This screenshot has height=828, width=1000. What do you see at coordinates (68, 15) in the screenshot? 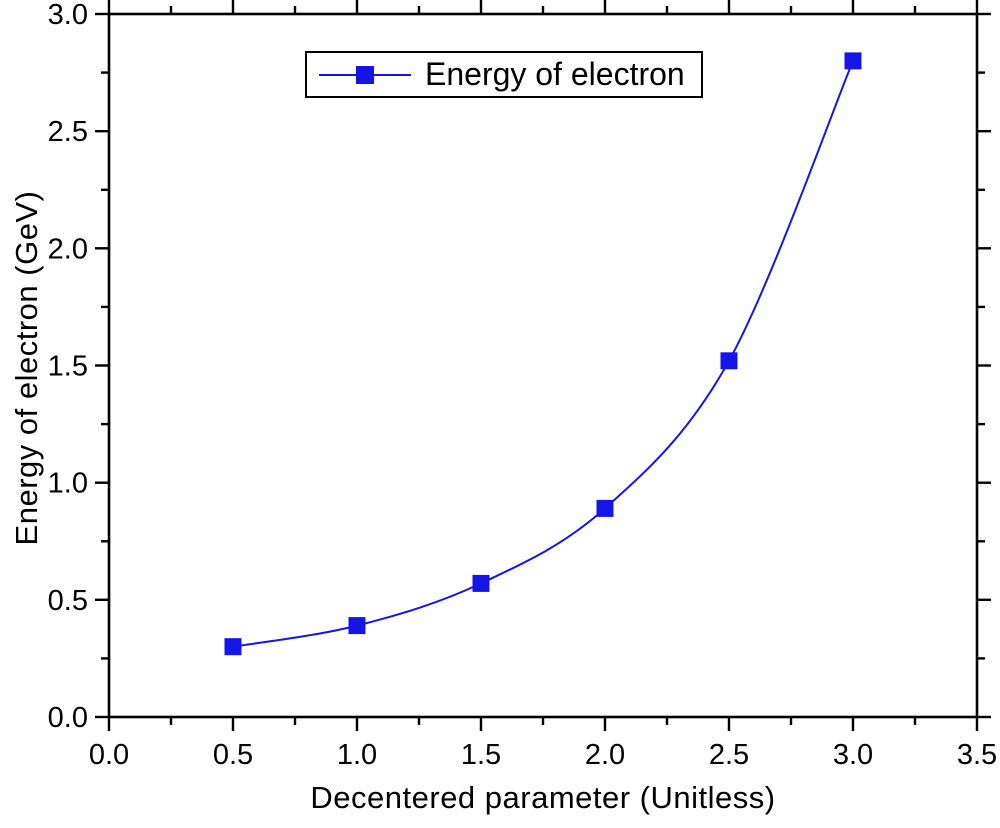
I see `y-tick-label: 3.0` at bounding box center [68, 15].